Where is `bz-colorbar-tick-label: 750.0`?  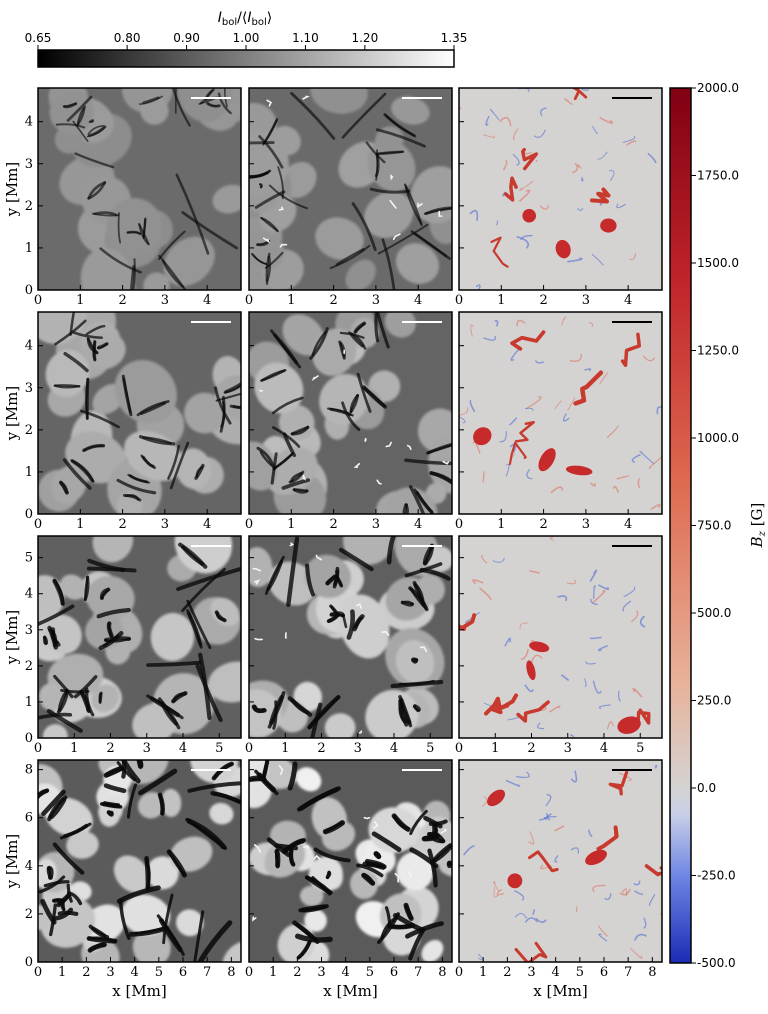
bz-colorbar-tick-label: 750.0 is located at coordinates (714, 526).